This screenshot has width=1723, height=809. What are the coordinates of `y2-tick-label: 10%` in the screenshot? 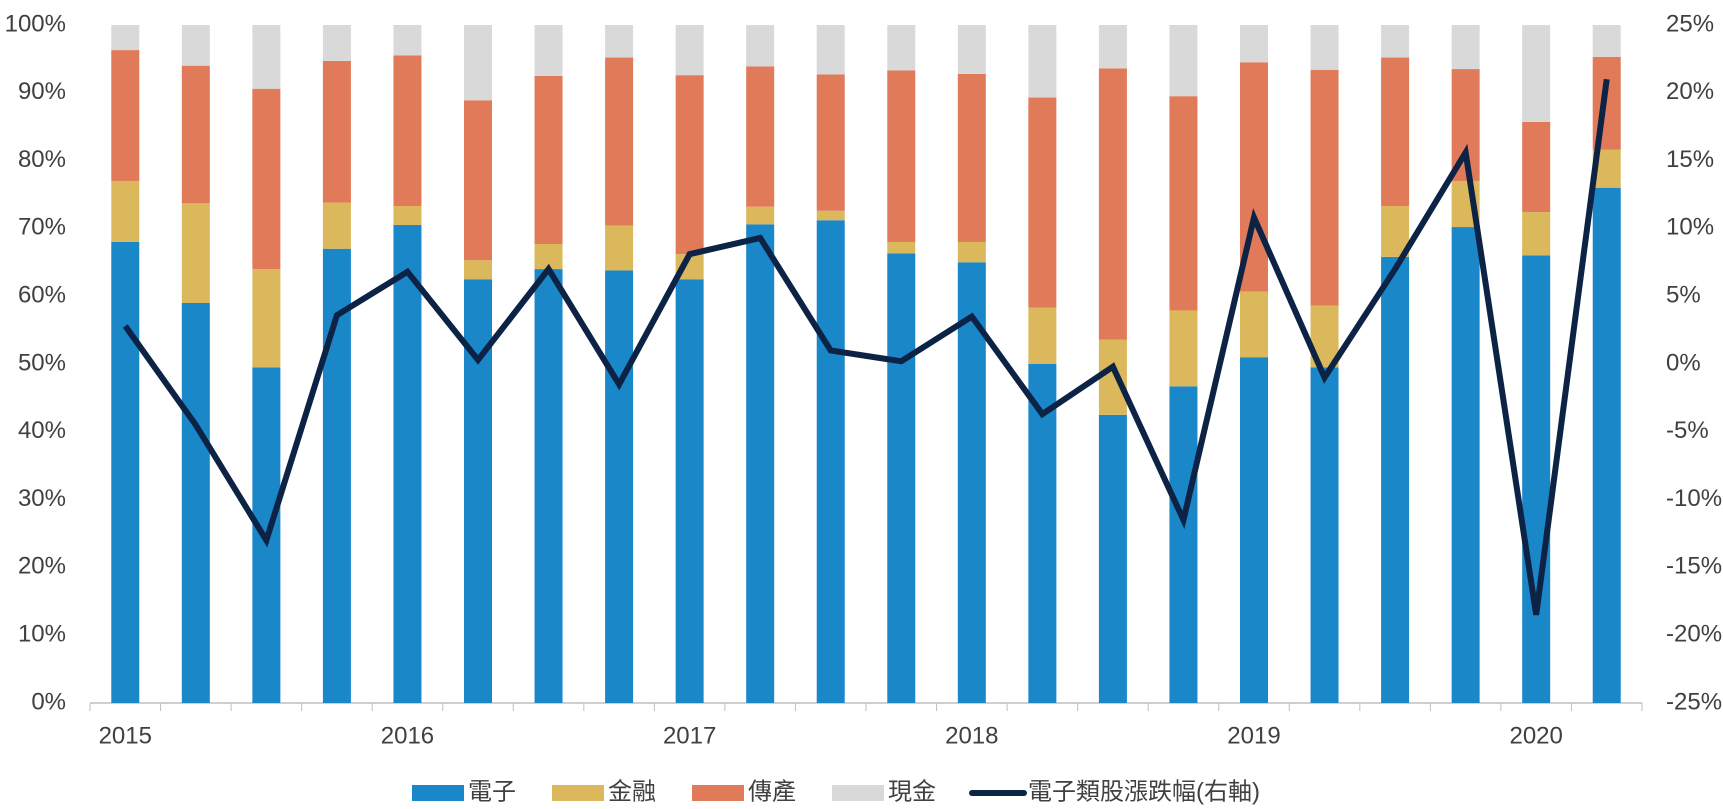 It's located at (1690, 227).